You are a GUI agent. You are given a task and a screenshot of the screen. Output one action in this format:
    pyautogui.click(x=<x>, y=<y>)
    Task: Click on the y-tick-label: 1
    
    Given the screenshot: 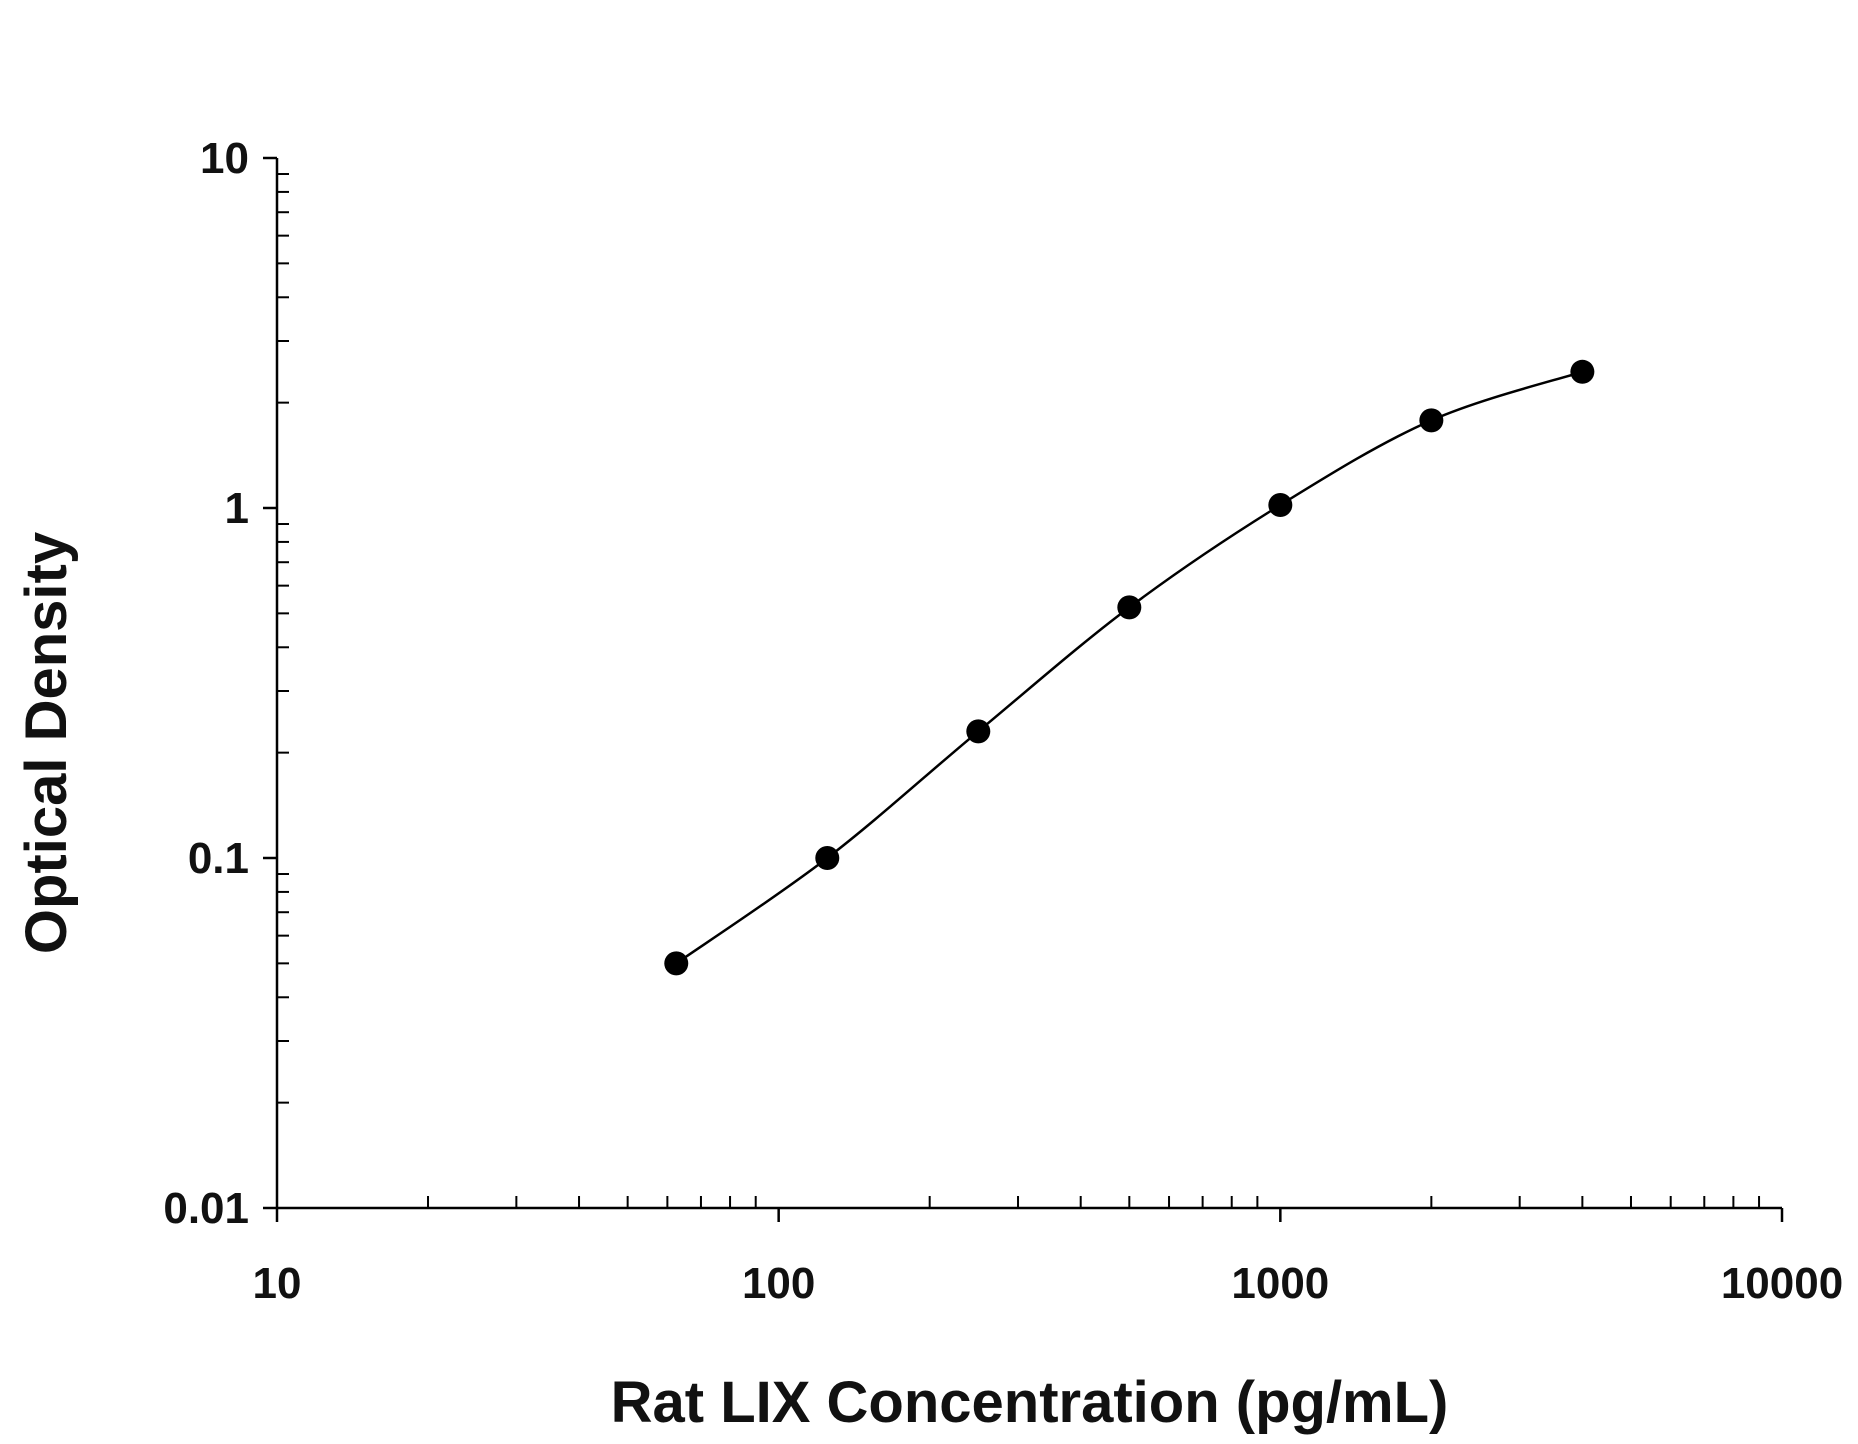 What is the action you would take?
    pyautogui.click(x=237, y=508)
    